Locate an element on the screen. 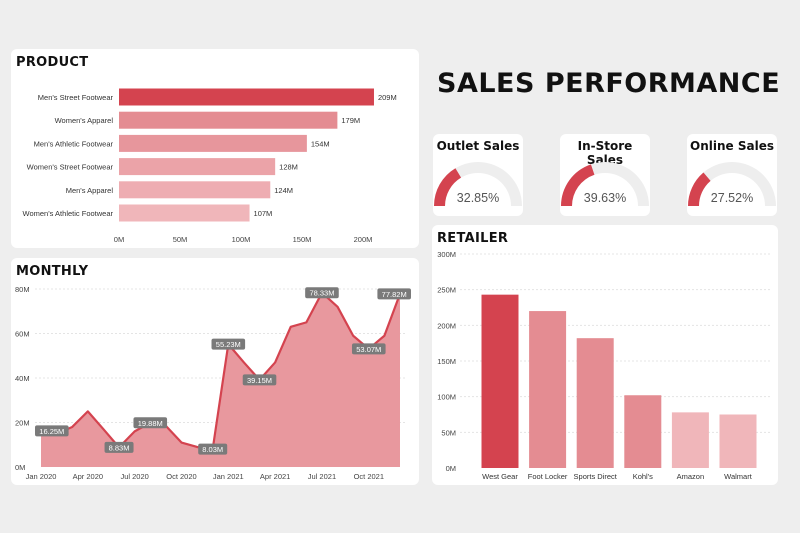  monthly-x-tick-label: Jul 2020 is located at coordinates (134, 476).